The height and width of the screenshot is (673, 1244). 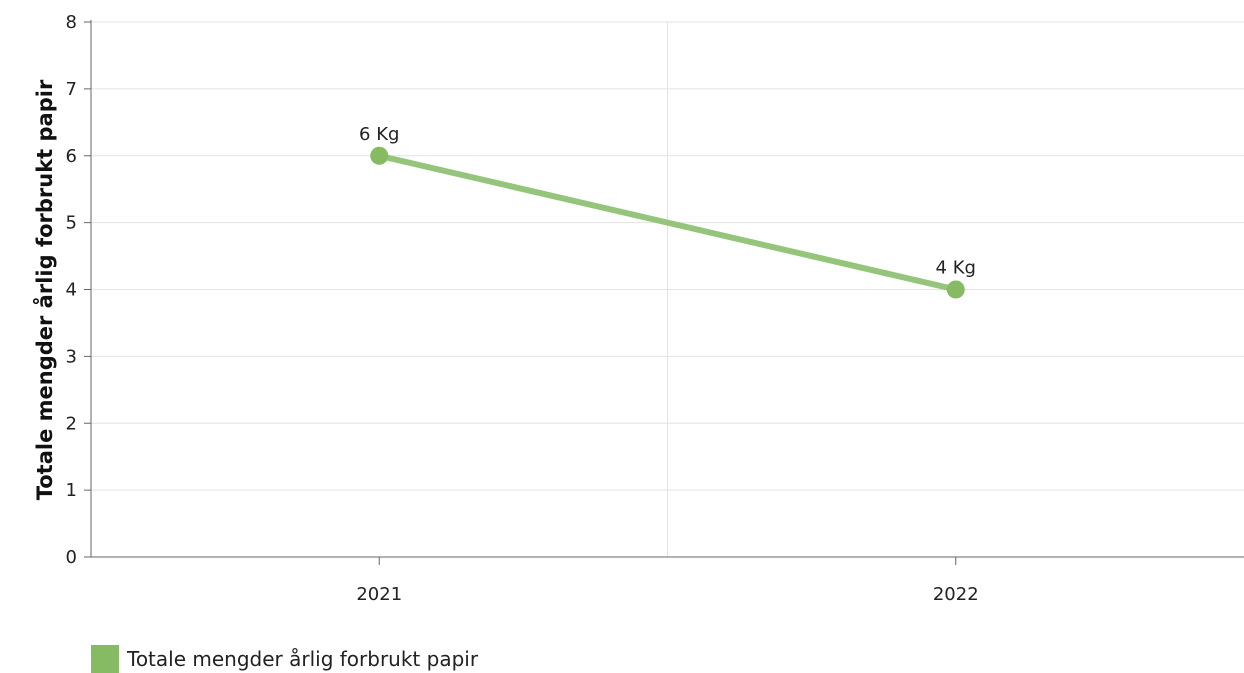 I want to click on data-label: 6 Kg, so click(x=379, y=134).